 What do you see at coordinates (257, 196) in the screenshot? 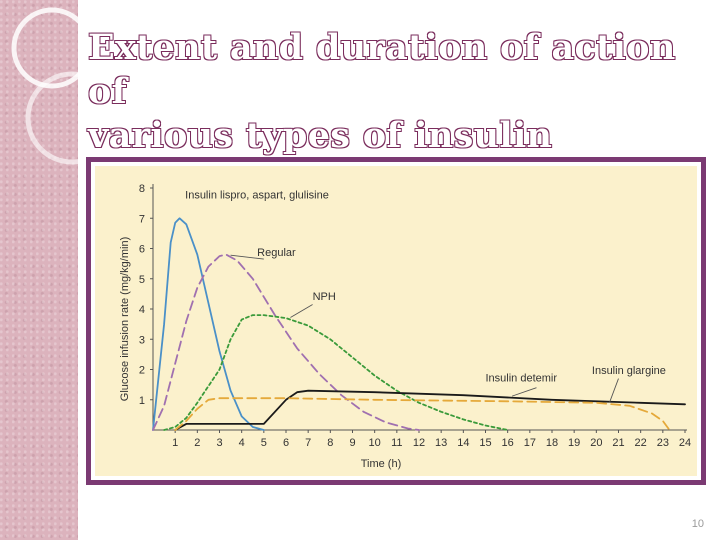
I see `annotation-label: Insulin lispro, aspart, glulisine` at bounding box center [257, 196].